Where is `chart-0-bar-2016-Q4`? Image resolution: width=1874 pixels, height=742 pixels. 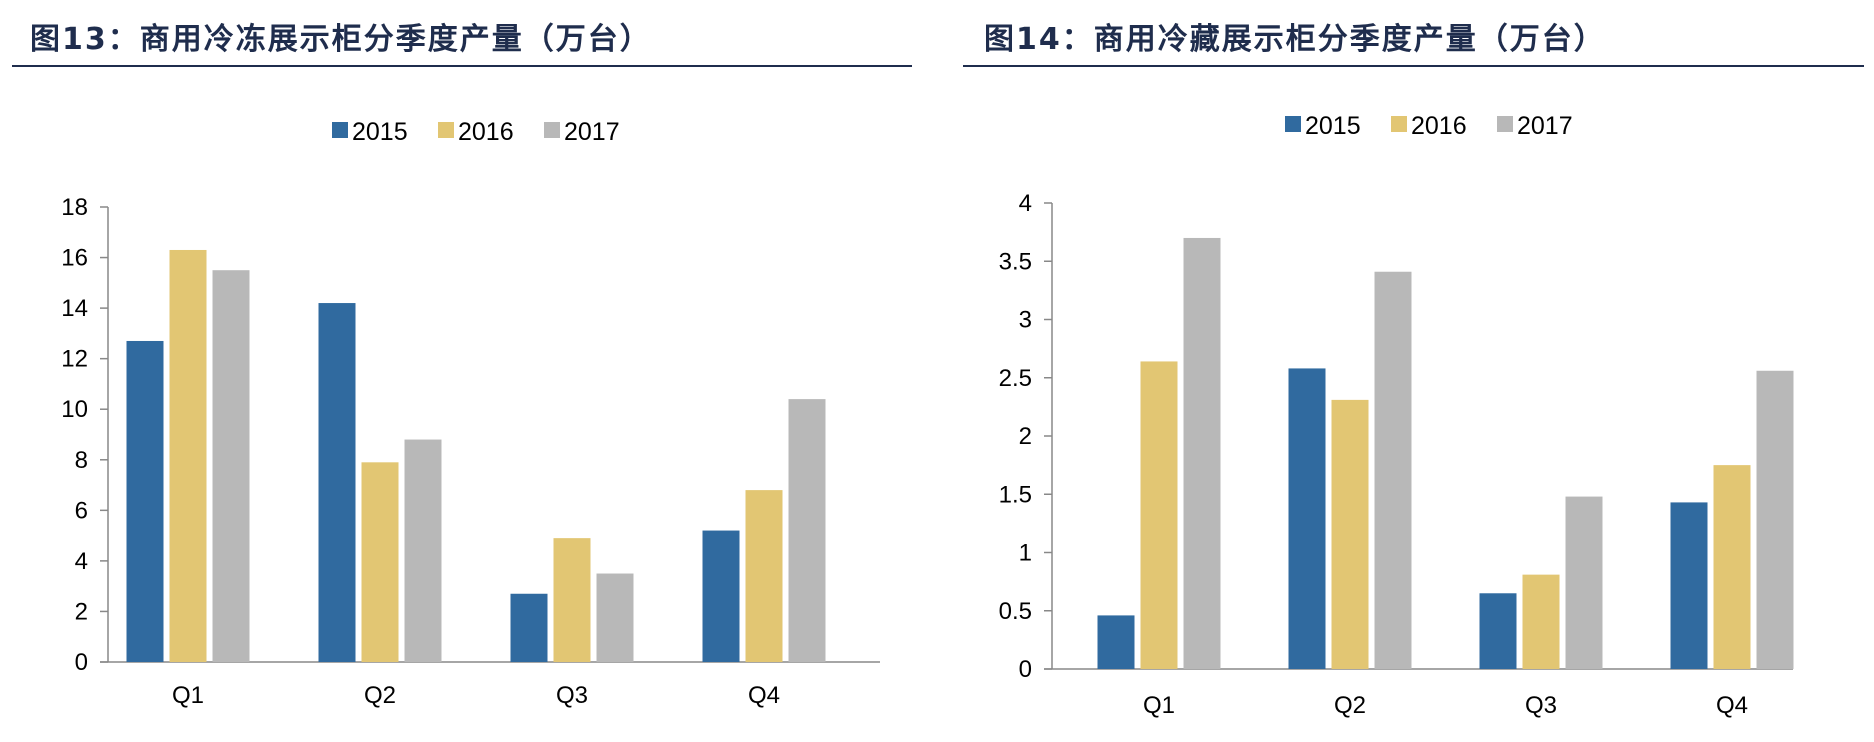
chart-0-bar-2016-Q4 is located at coordinates (764, 576).